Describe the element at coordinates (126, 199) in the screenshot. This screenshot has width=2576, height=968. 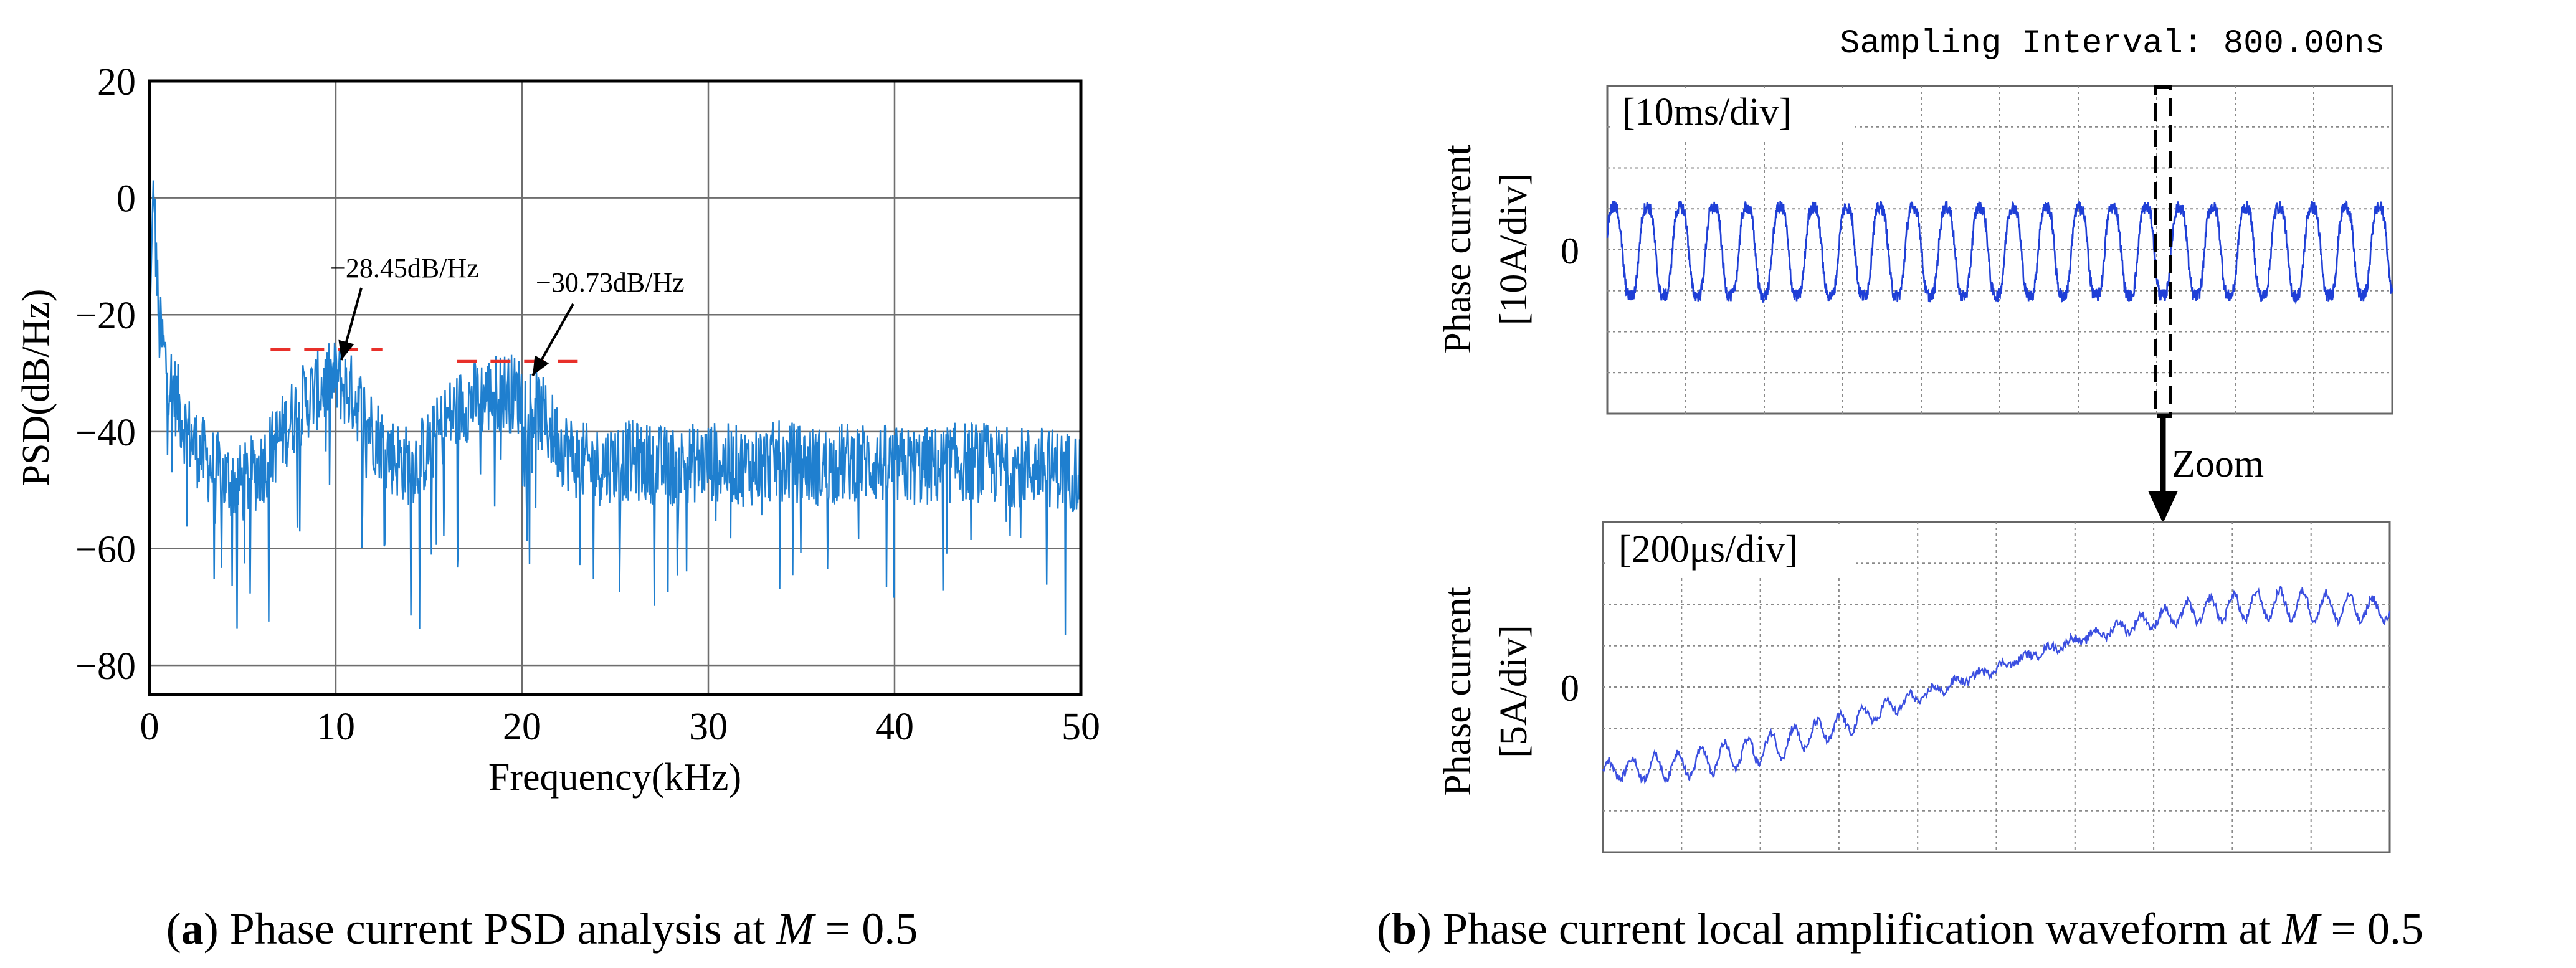
I see `psd-y-tick-label: 0` at that location.